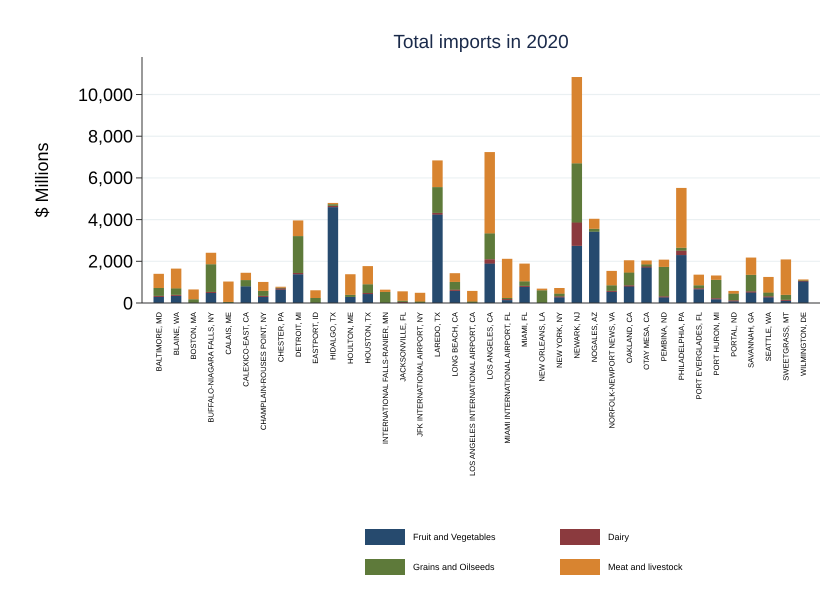  What do you see at coordinates (619, 537) in the screenshot?
I see `legend-label: Dairy` at bounding box center [619, 537].